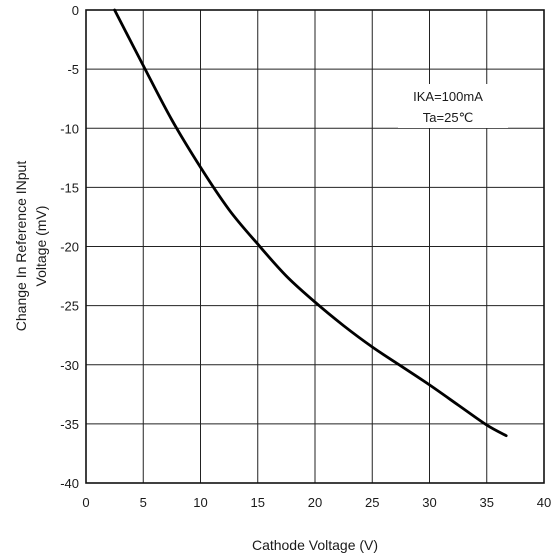 This screenshot has height=560, width=557. Describe the element at coordinates (69, 128) in the screenshot. I see `y-tick-label: -10` at that location.